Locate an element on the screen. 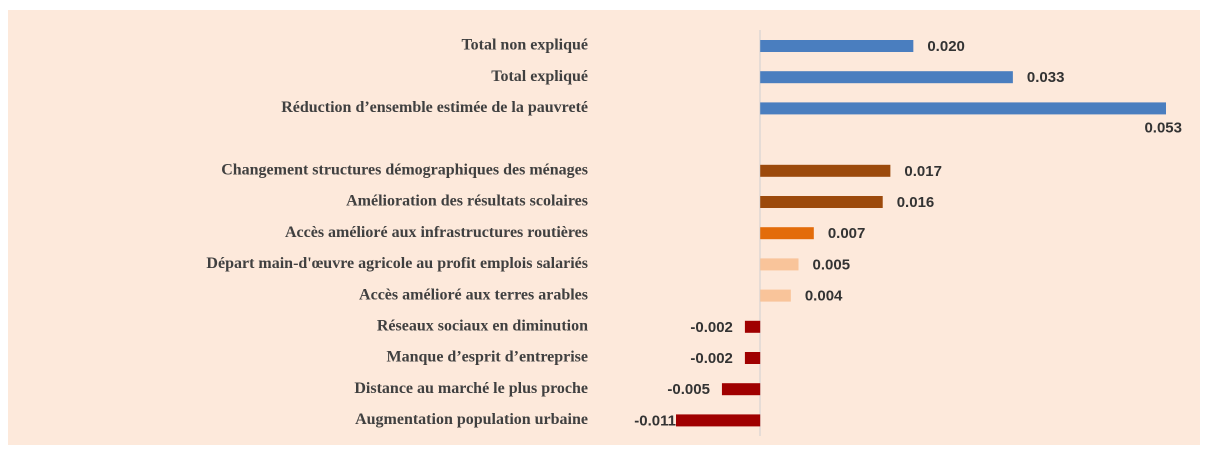  value-label: 0.004 is located at coordinates (824, 296).